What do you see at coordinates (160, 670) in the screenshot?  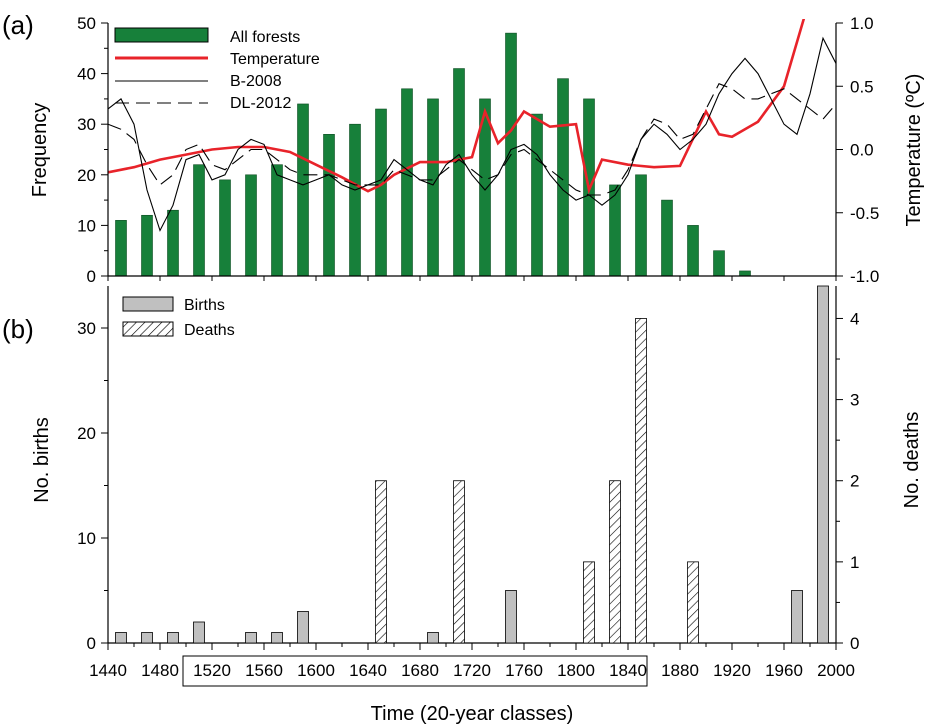 I see `x-tick-label: 1480` at bounding box center [160, 670].